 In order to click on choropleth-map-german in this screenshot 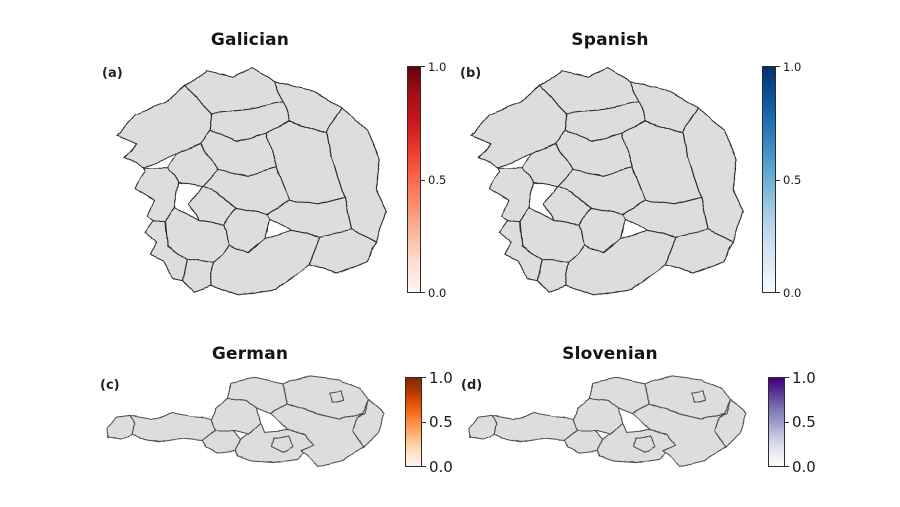, I will do `click(246, 422)`.